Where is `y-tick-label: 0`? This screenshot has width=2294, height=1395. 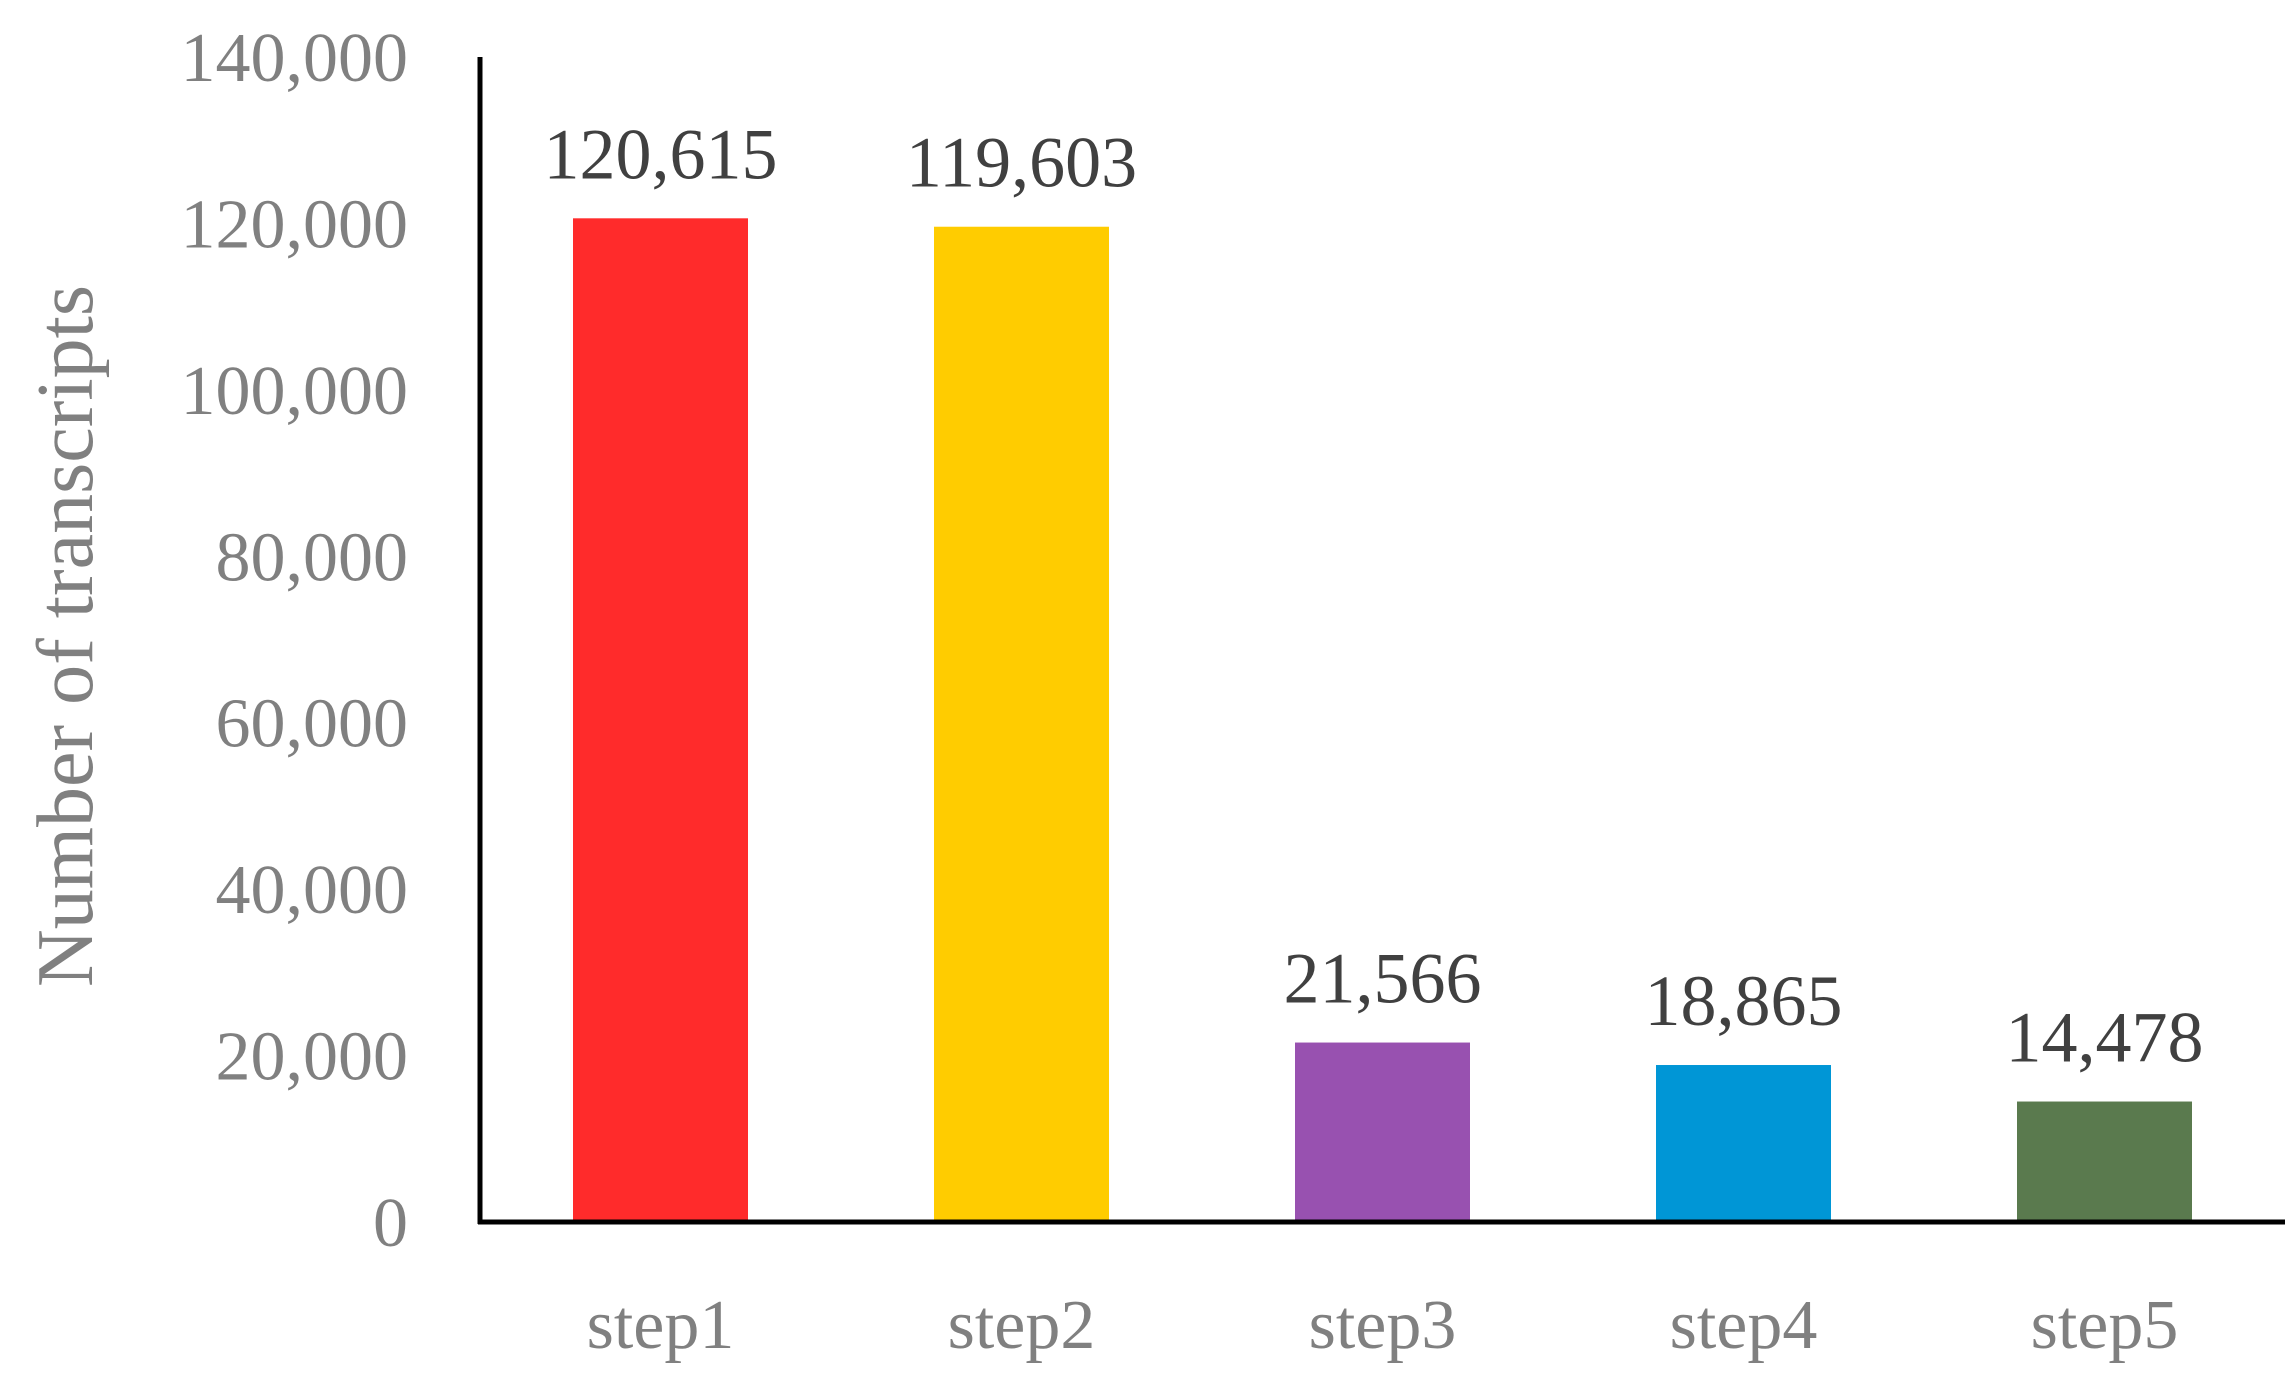
y-tick-label: 0 is located at coordinates (390, 1223).